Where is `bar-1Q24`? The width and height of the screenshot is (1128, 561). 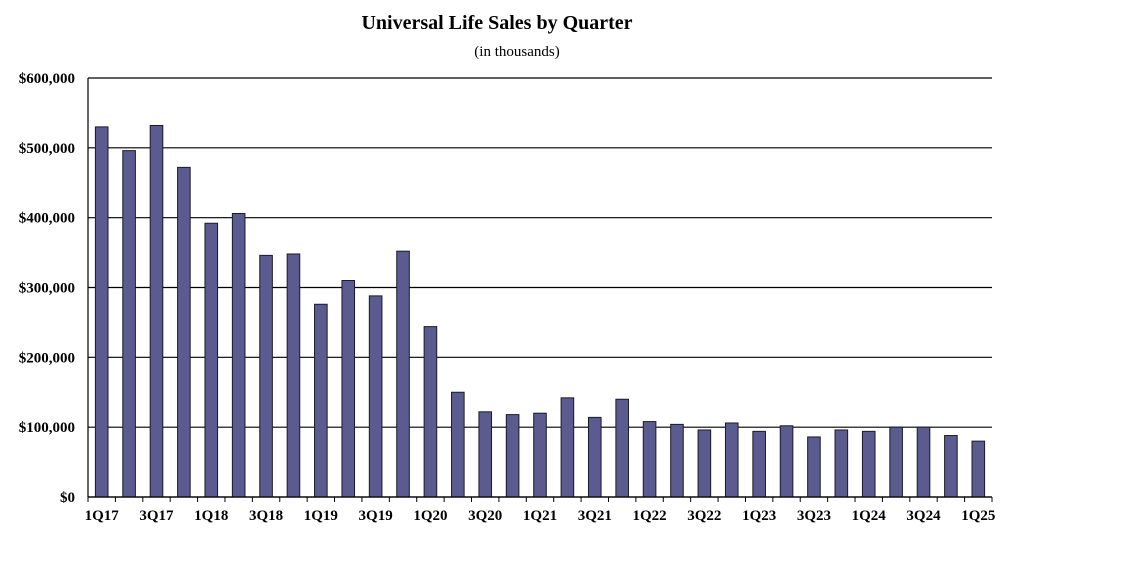 bar-1Q24 is located at coordinates (868, 464).